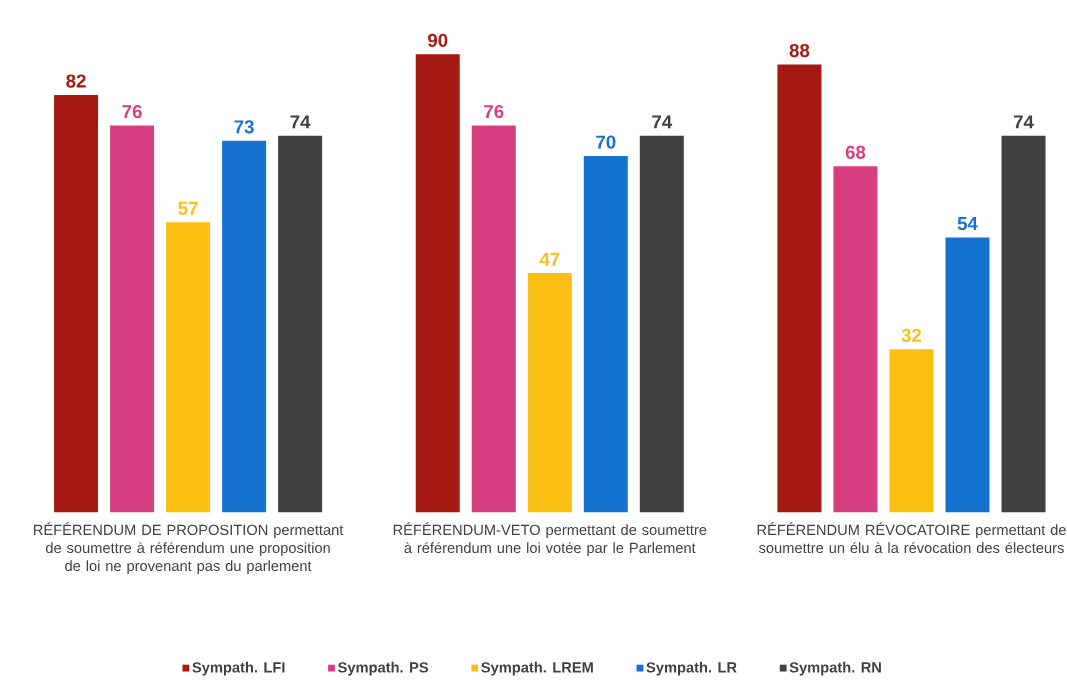 This screenshot has width=1067, height=688. What do you see at coordinates (911, 335) in the screenshot?
I see `data-label: 32` at bounding box center [911, 335].